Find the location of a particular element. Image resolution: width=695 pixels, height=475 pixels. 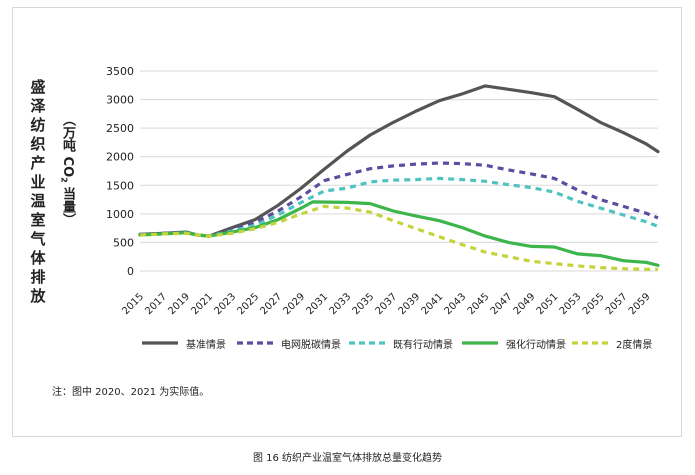

y-axis-unit: （万吨 CO2 当量） is located at coordinates (67, 169).